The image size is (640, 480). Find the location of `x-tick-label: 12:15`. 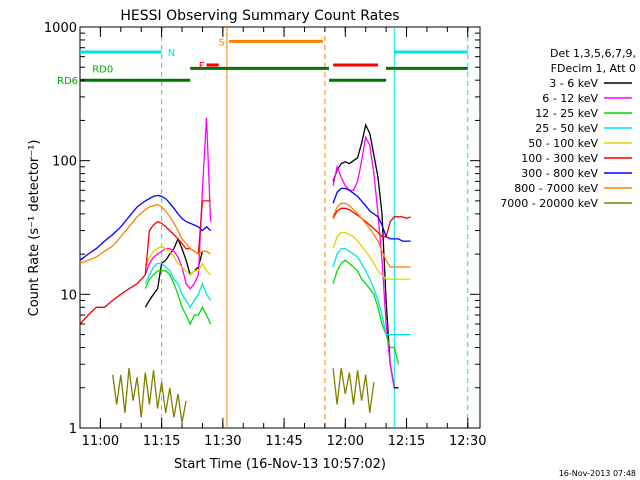

x-tick-label: 12:15 is located at coordinates (406, 441).